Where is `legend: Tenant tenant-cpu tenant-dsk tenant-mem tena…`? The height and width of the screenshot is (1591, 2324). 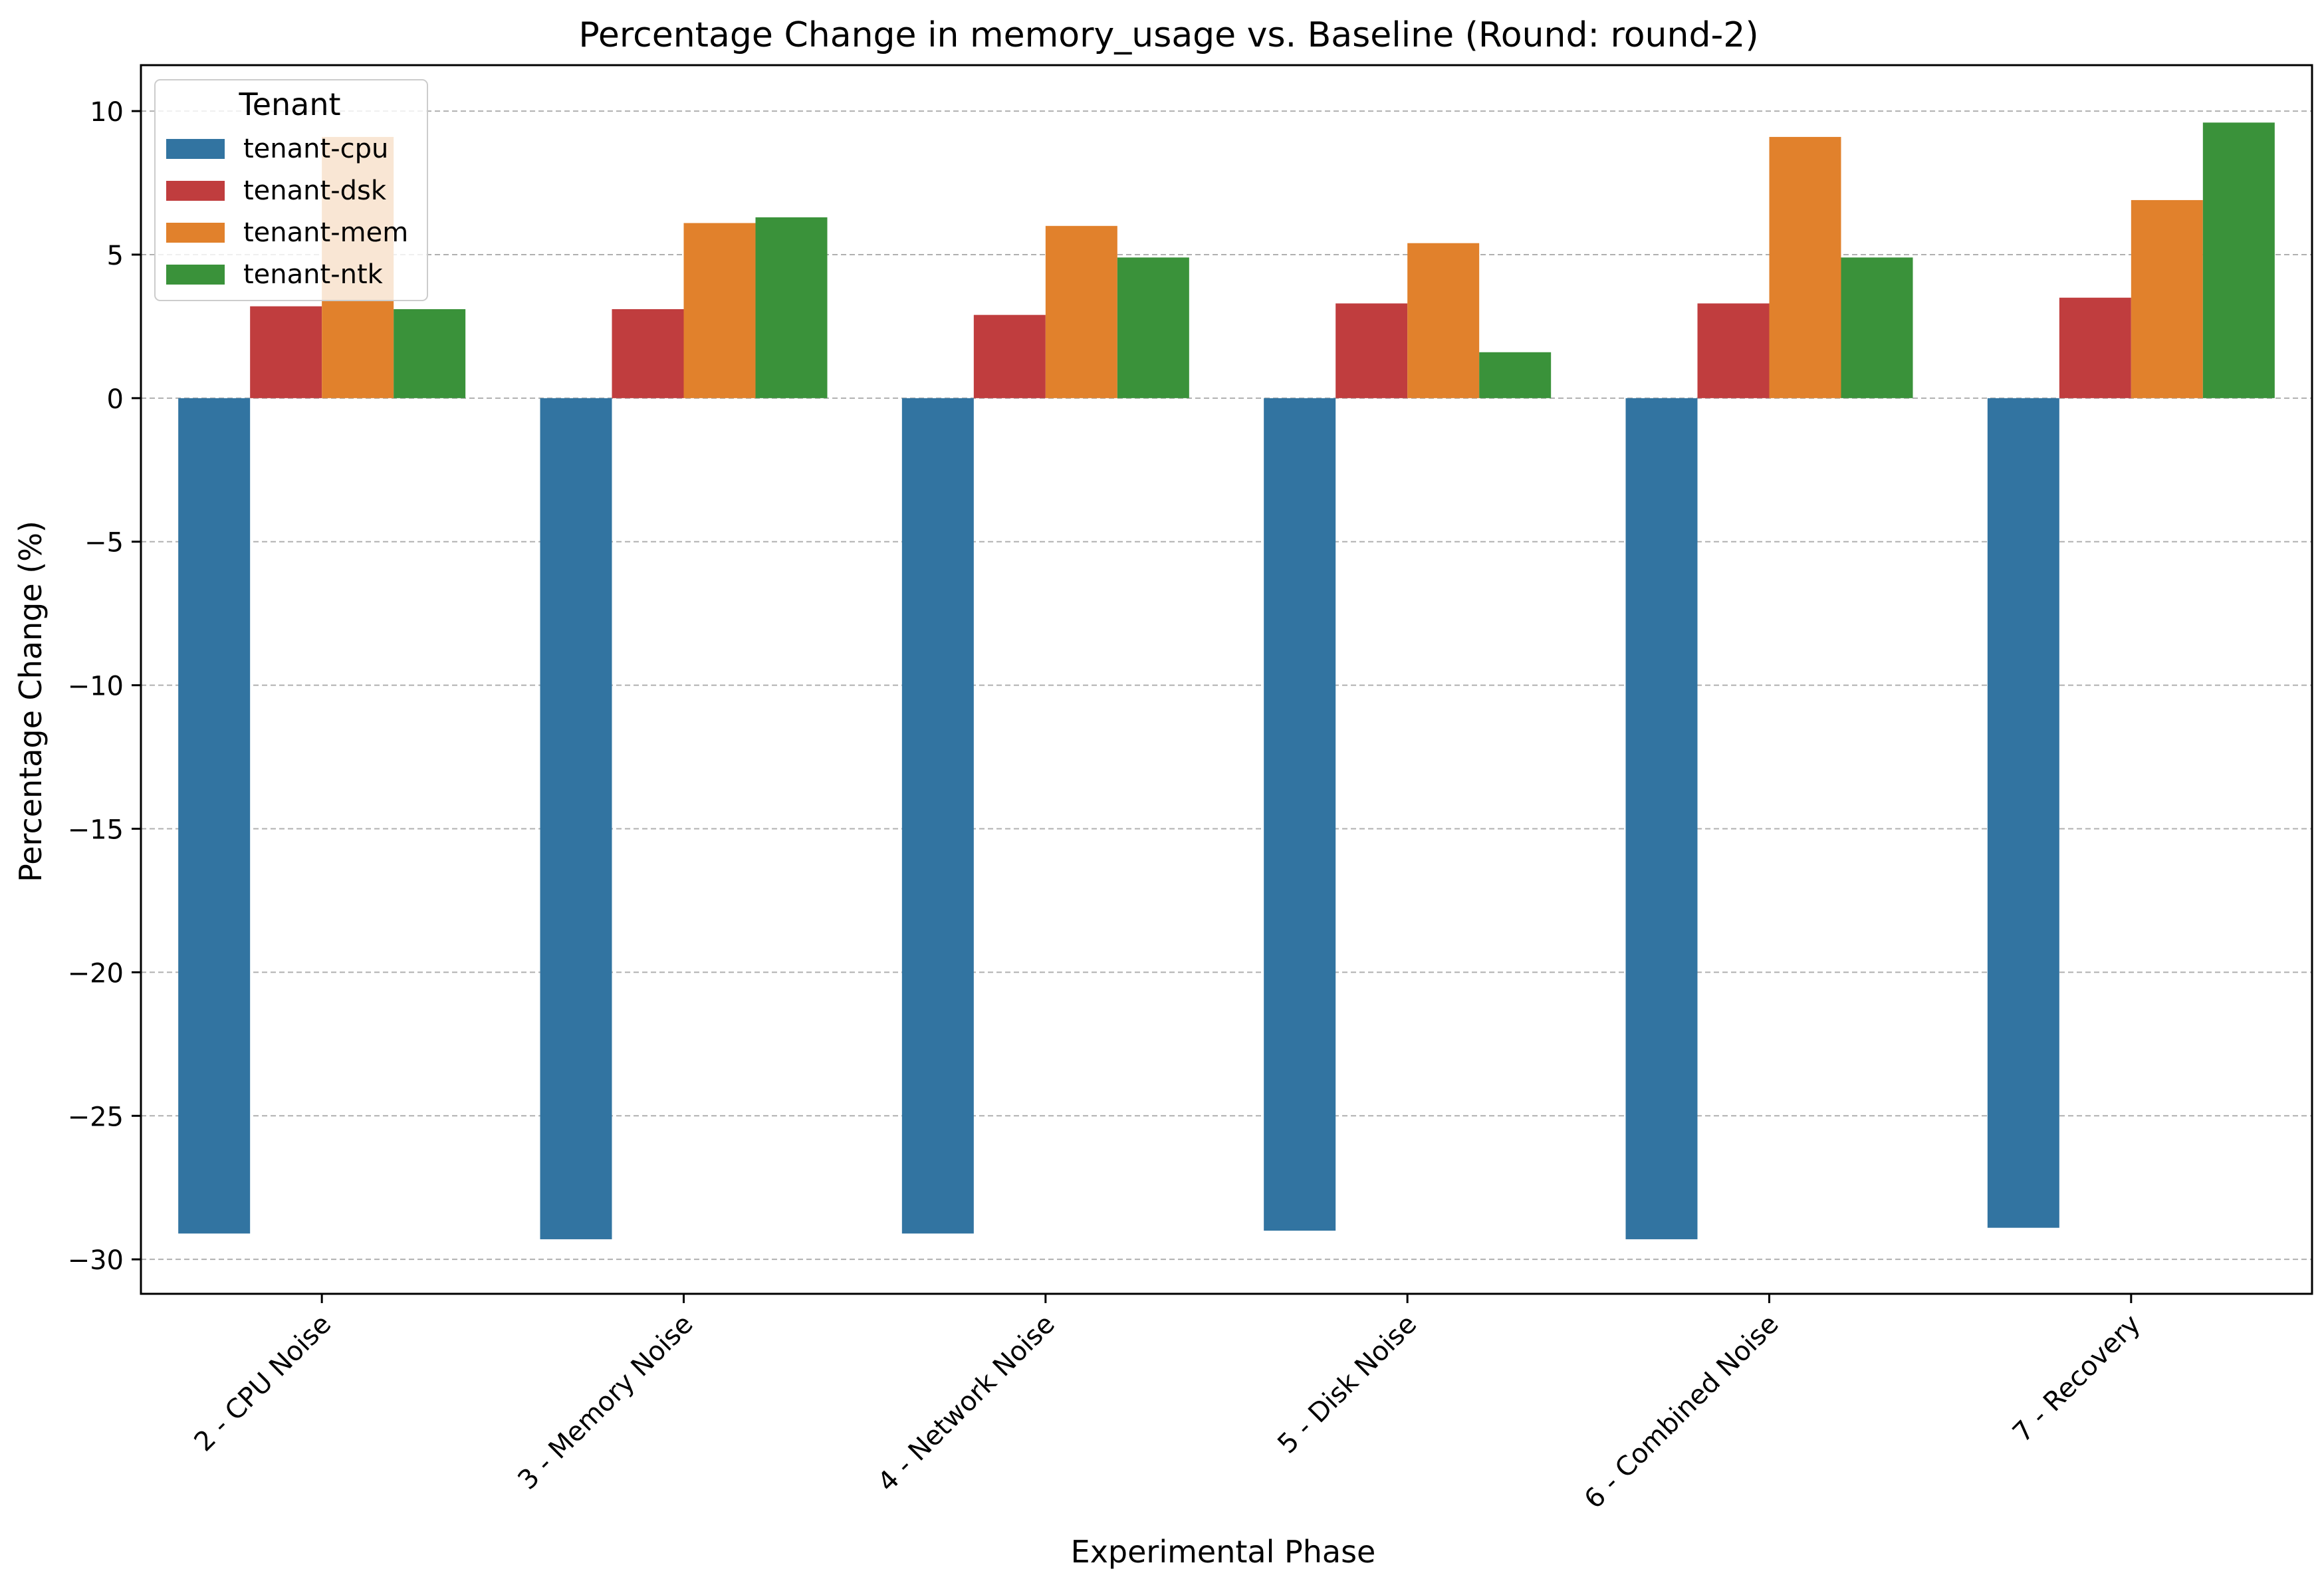 legend: Tenant tenant-cpu tenant-dsk tenant-mem tena… is located at coordinates (291, 190).